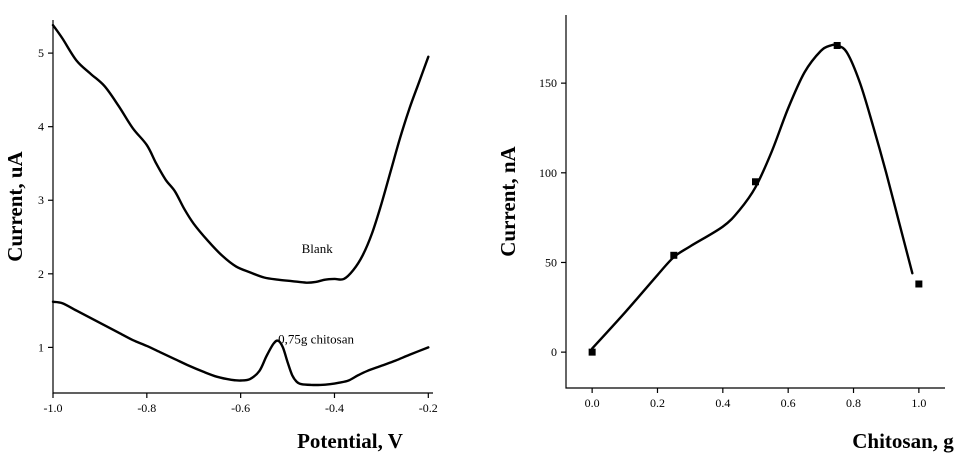  I want to click on annotation-label: Blank, so click(318, 248).